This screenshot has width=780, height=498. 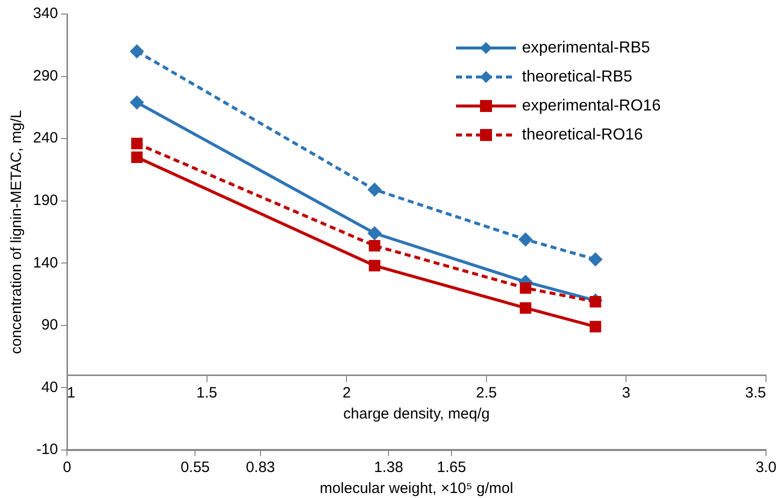 I want to click on y-tick-label: 240, so click(x=45, y=138).